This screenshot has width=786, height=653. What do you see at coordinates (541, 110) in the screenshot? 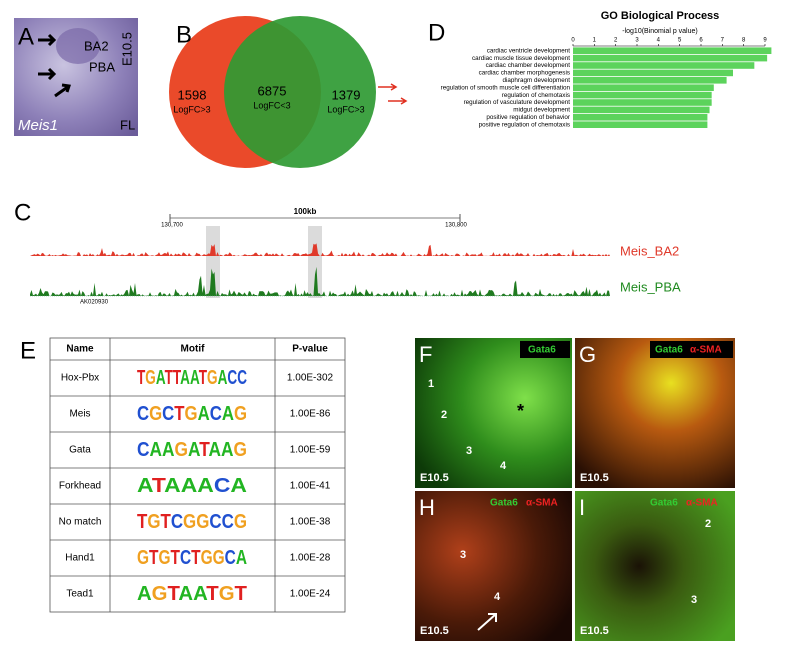
I see `y-tick-label: midgut development` at bounding box center [541, 110].